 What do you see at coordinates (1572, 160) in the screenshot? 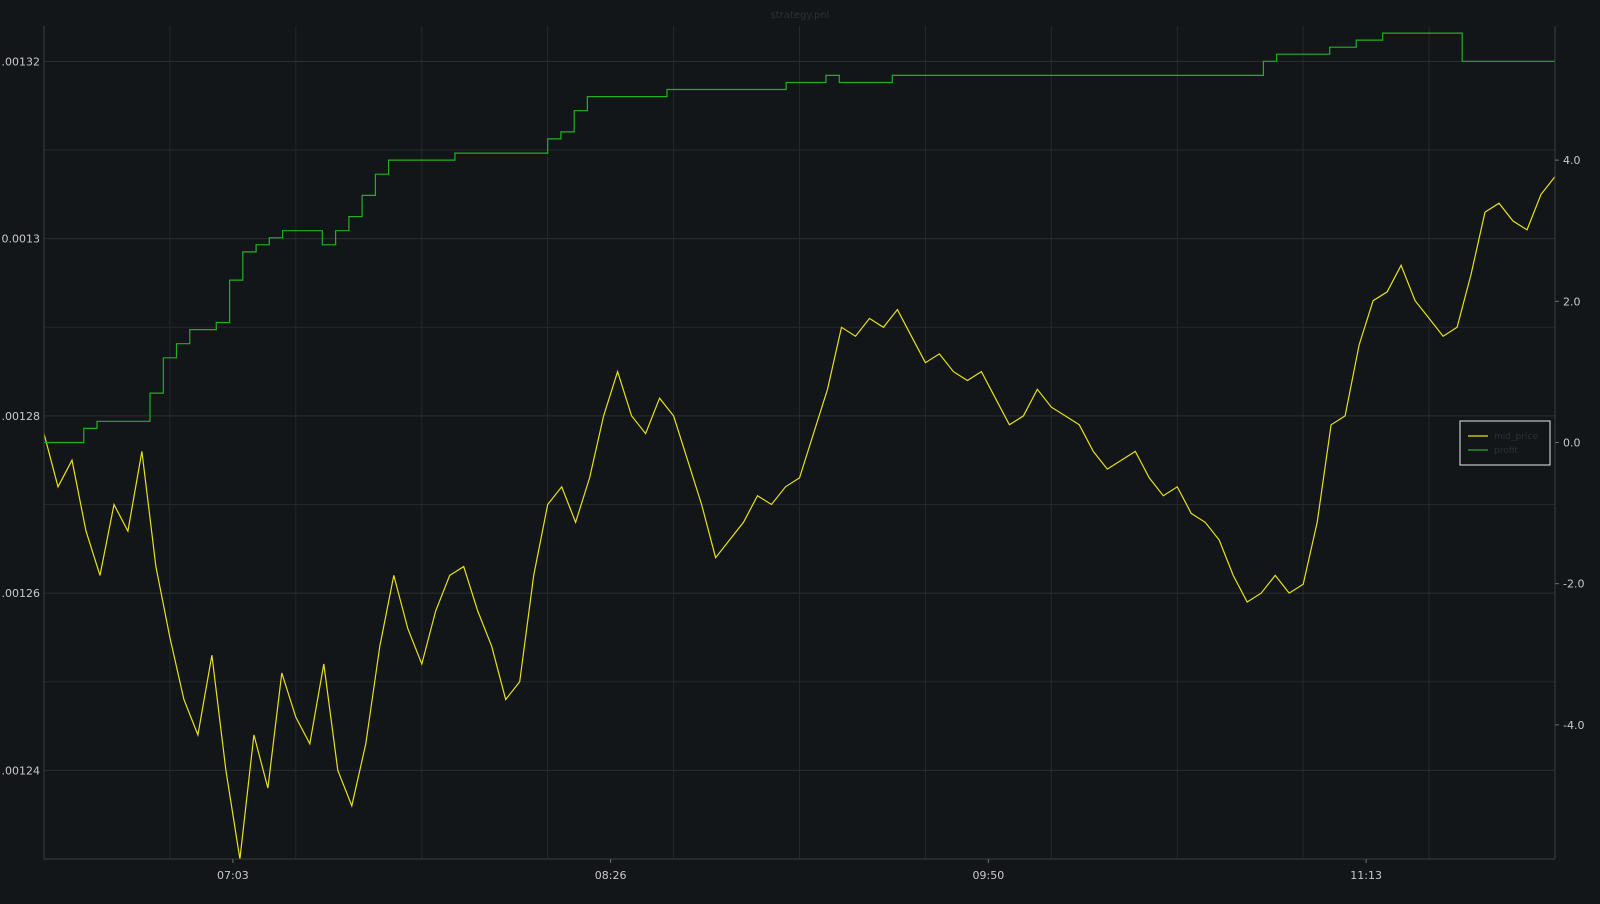
I see `right-tick-label: 4.0` at bounding box center [1572, 160].